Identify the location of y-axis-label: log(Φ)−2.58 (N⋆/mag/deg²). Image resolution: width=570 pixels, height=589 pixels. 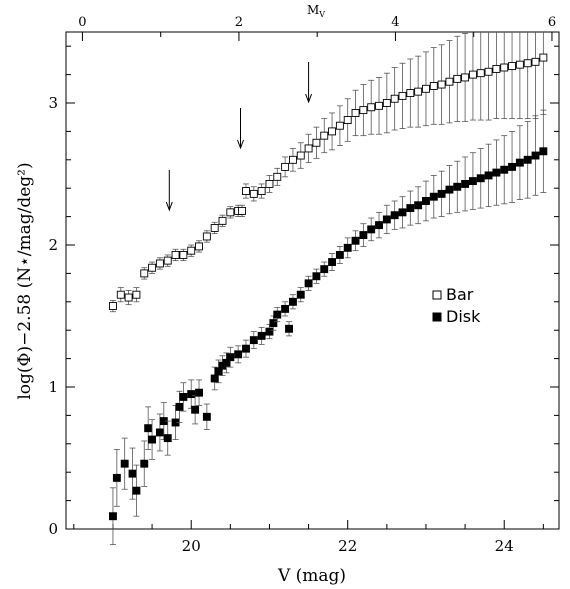
(25, 280).